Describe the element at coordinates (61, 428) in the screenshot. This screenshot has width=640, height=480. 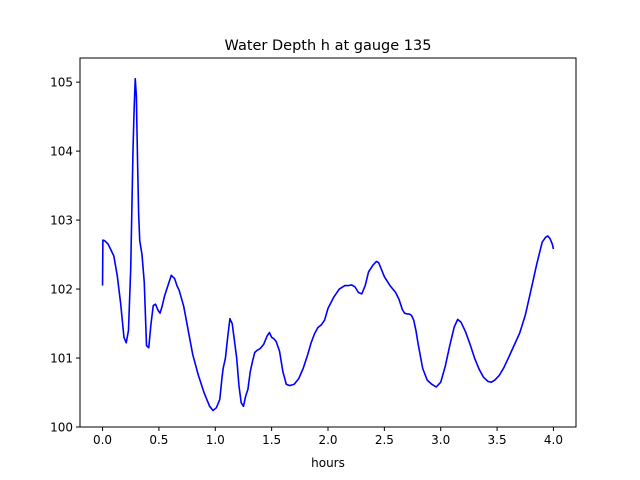
I see `y-tick-label: 100` at that location.